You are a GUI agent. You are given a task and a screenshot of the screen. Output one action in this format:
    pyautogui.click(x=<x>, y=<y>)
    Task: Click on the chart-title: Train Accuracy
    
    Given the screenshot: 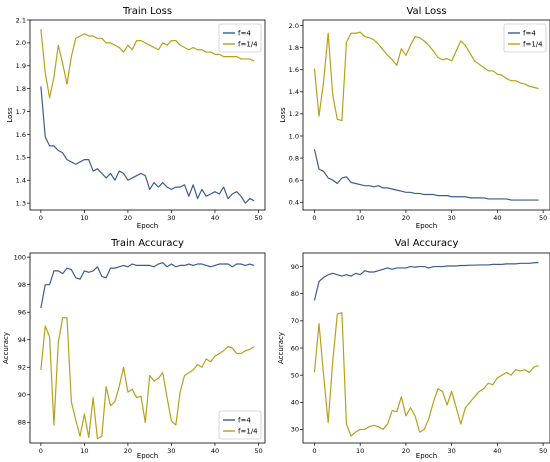 What is the action you would take?
    pyautogui.click(x=147, y=243)
    